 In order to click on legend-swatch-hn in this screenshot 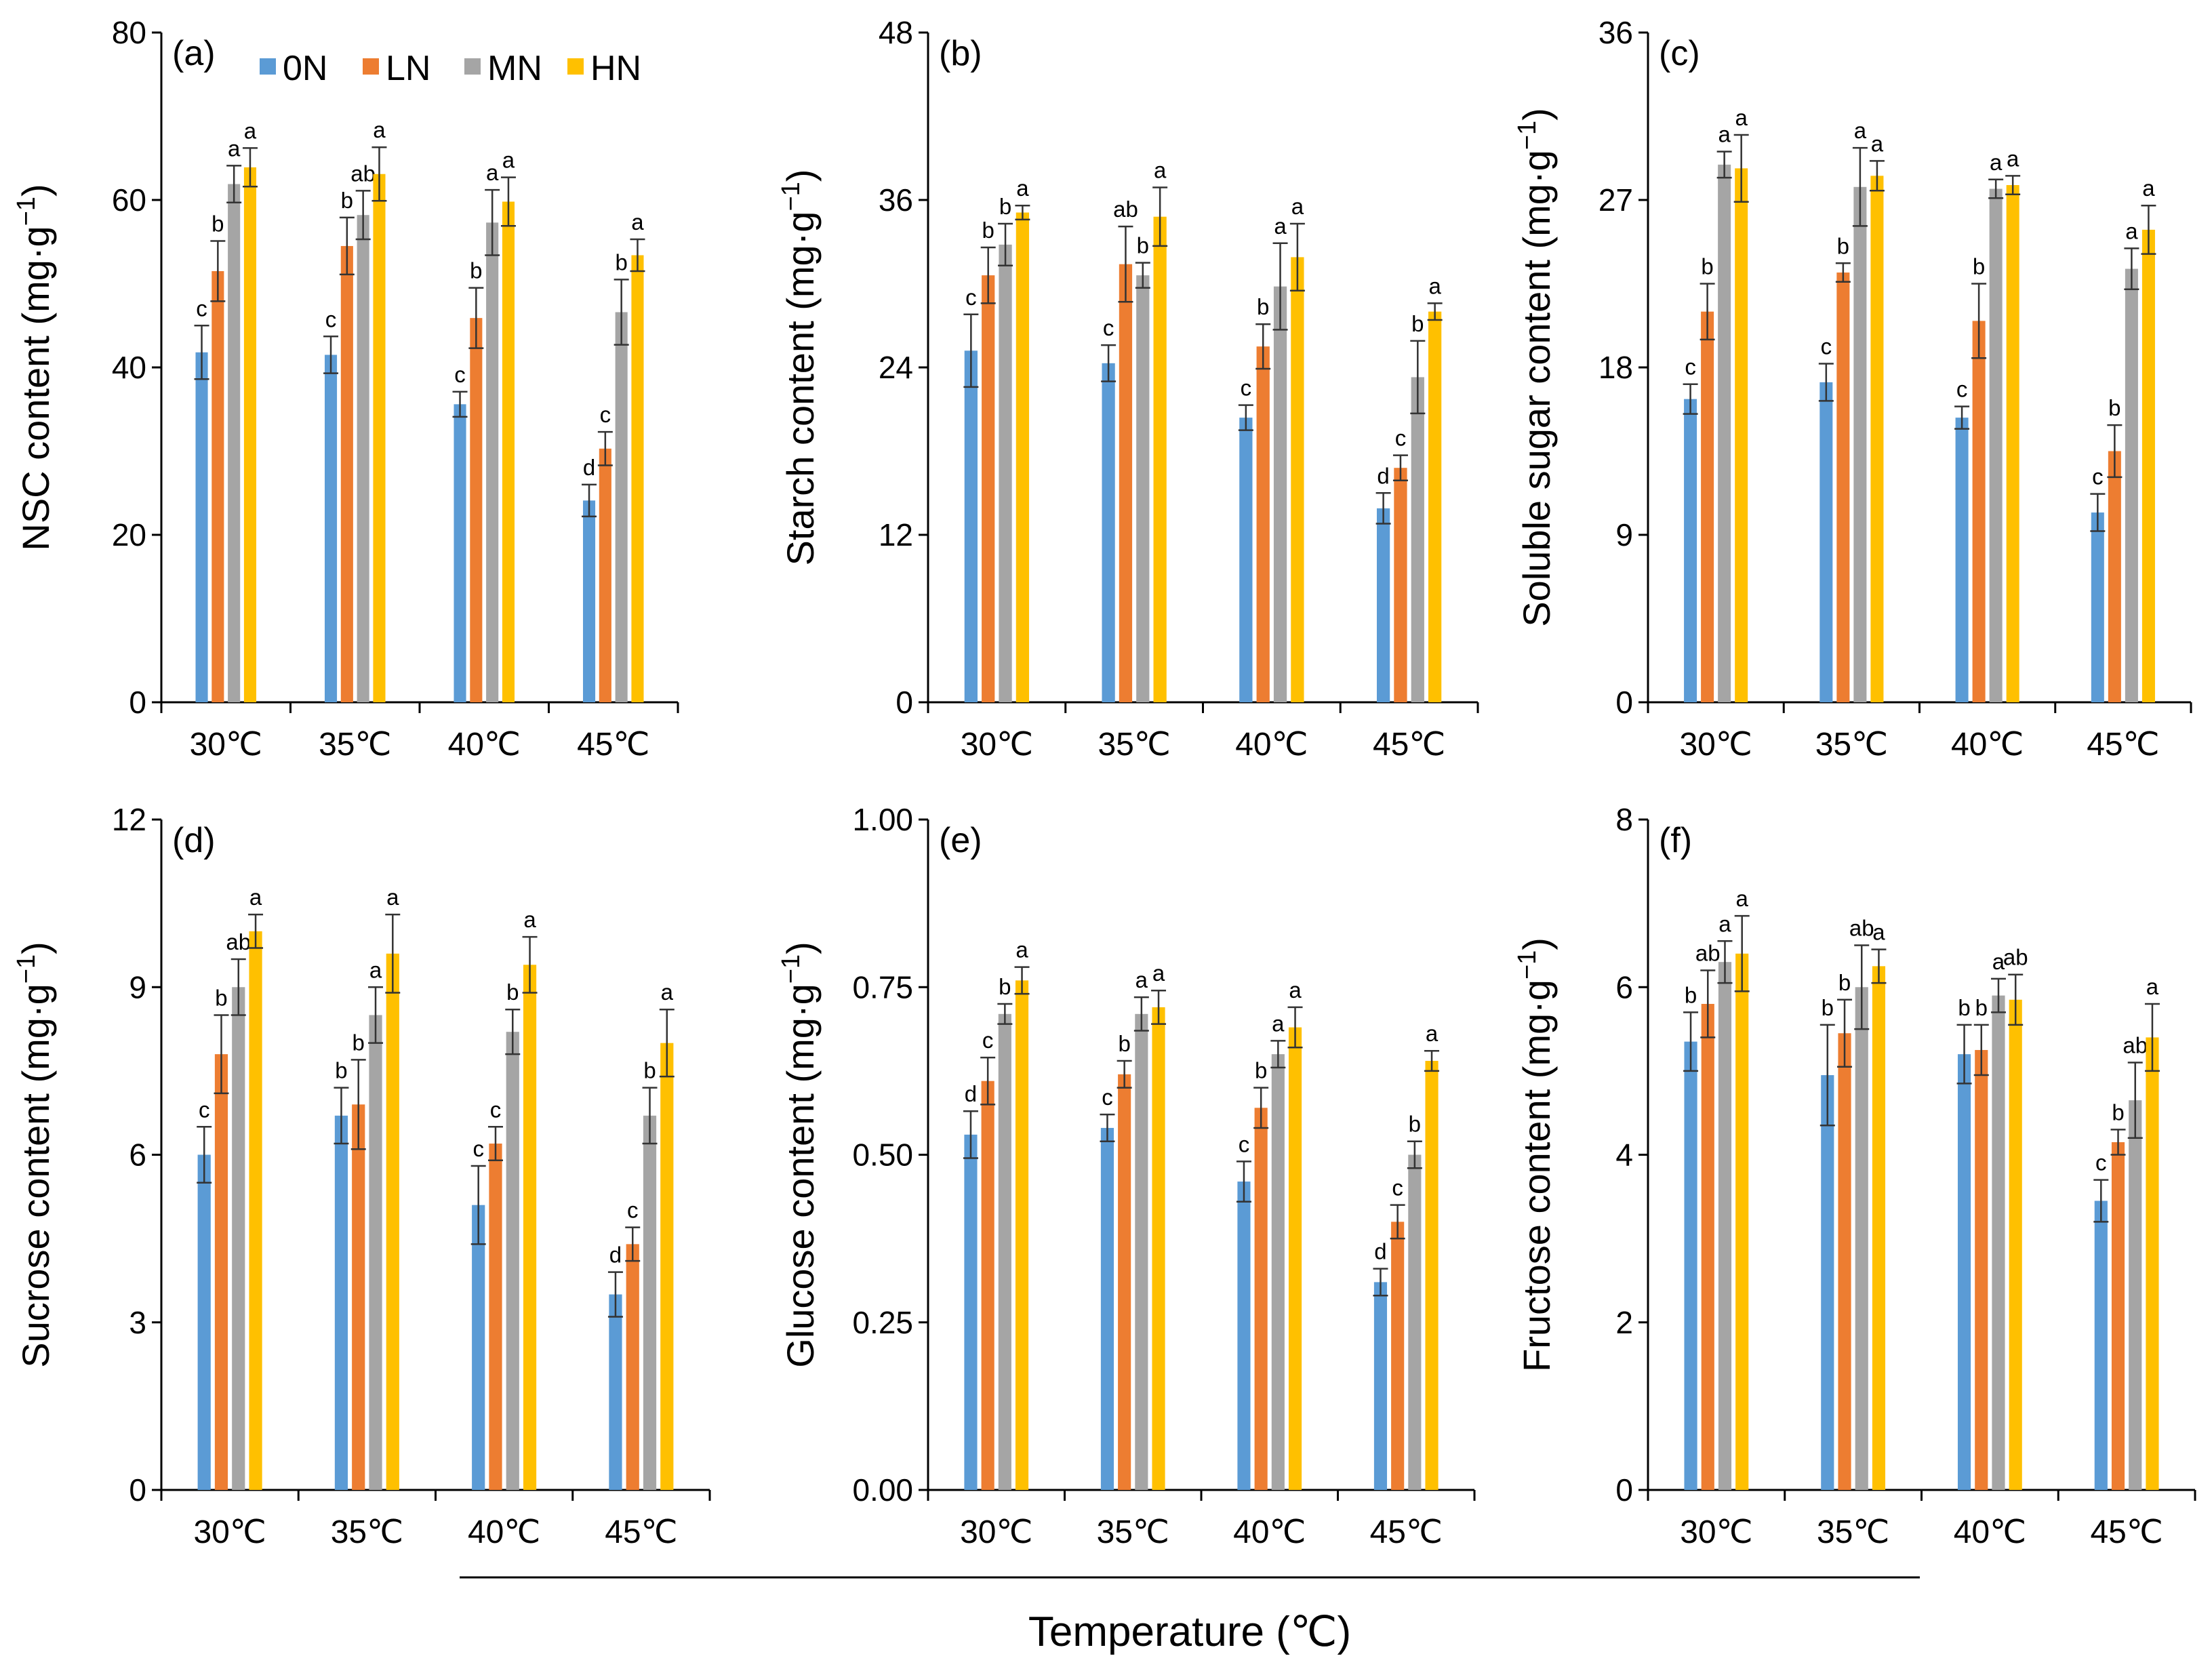, I will do `click(575, 66)`.